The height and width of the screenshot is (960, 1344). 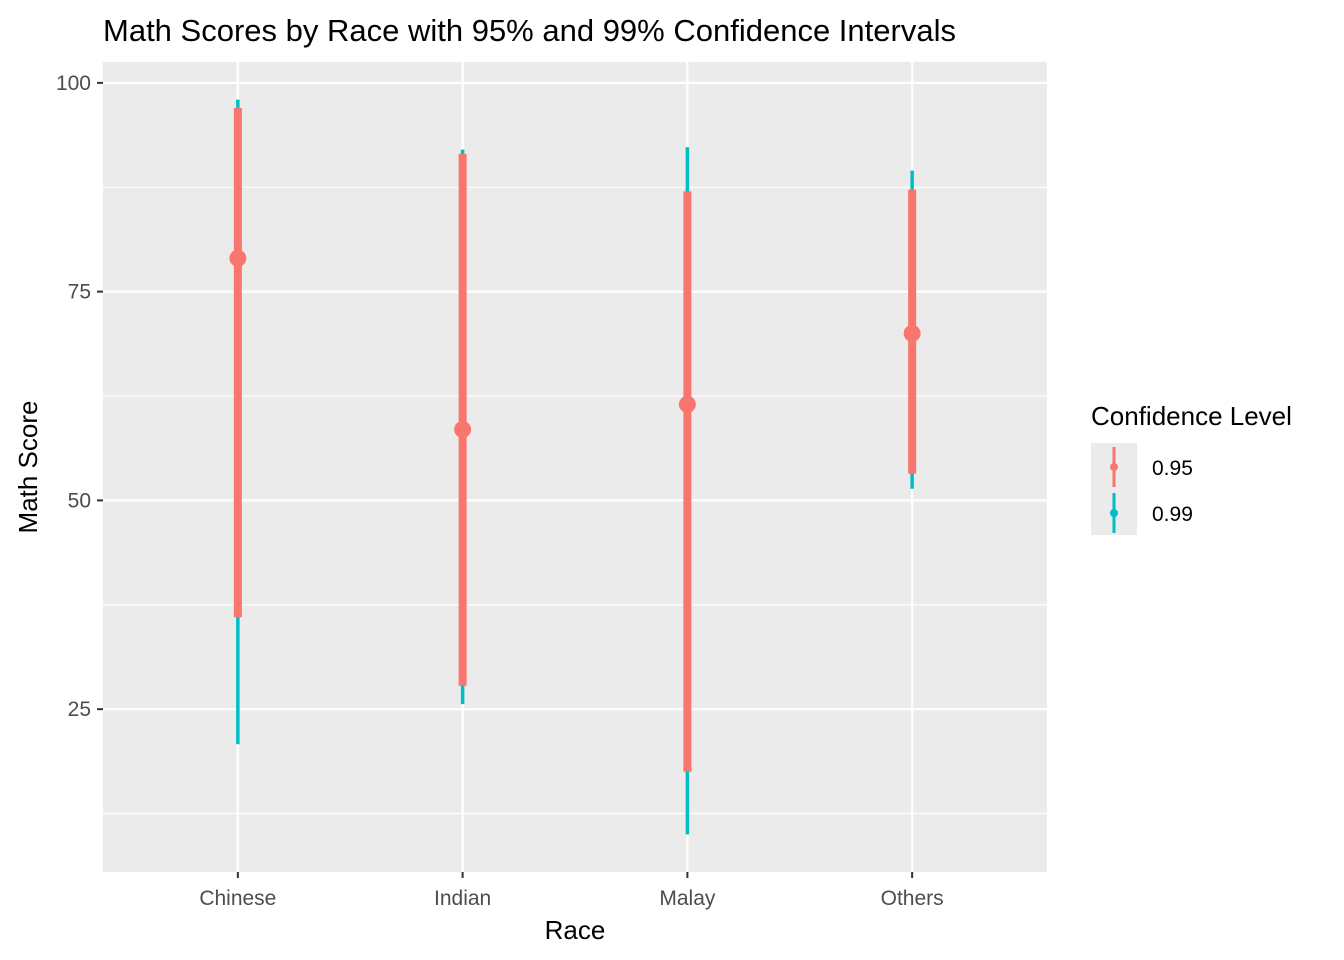 What do you see at coordinates (687, 898) in the screenshot?
I see `x-tick-label-2: Malay` at bounding box center [687, 898].